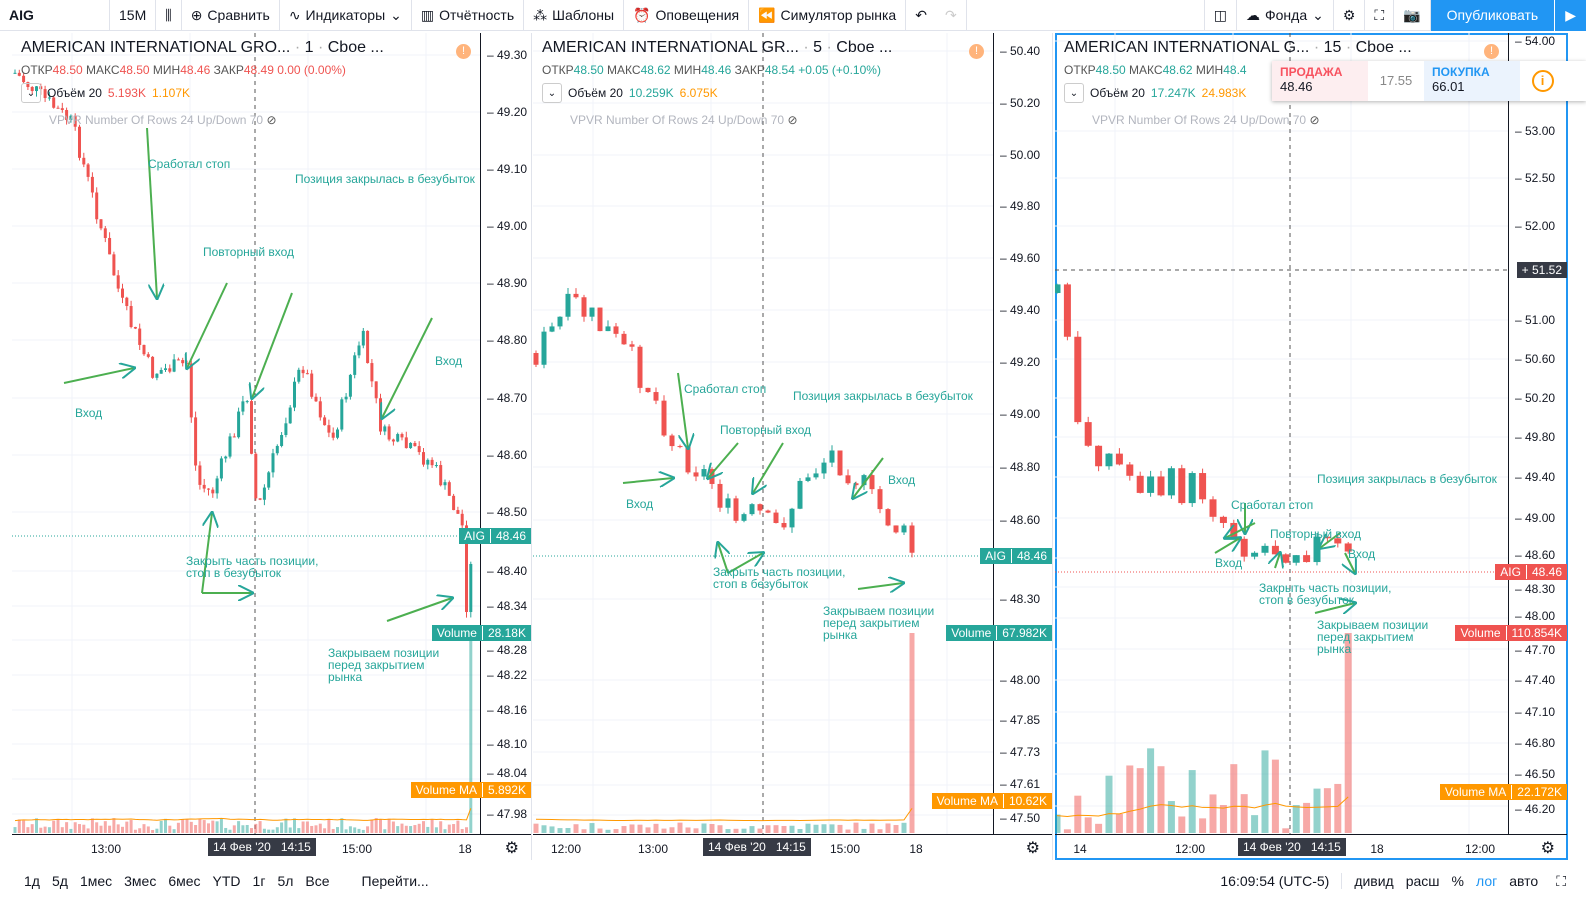 Image resolution: width=1586 pixels, height=914 pixels. I want to click on range-button: 5д, so click(59, 881).